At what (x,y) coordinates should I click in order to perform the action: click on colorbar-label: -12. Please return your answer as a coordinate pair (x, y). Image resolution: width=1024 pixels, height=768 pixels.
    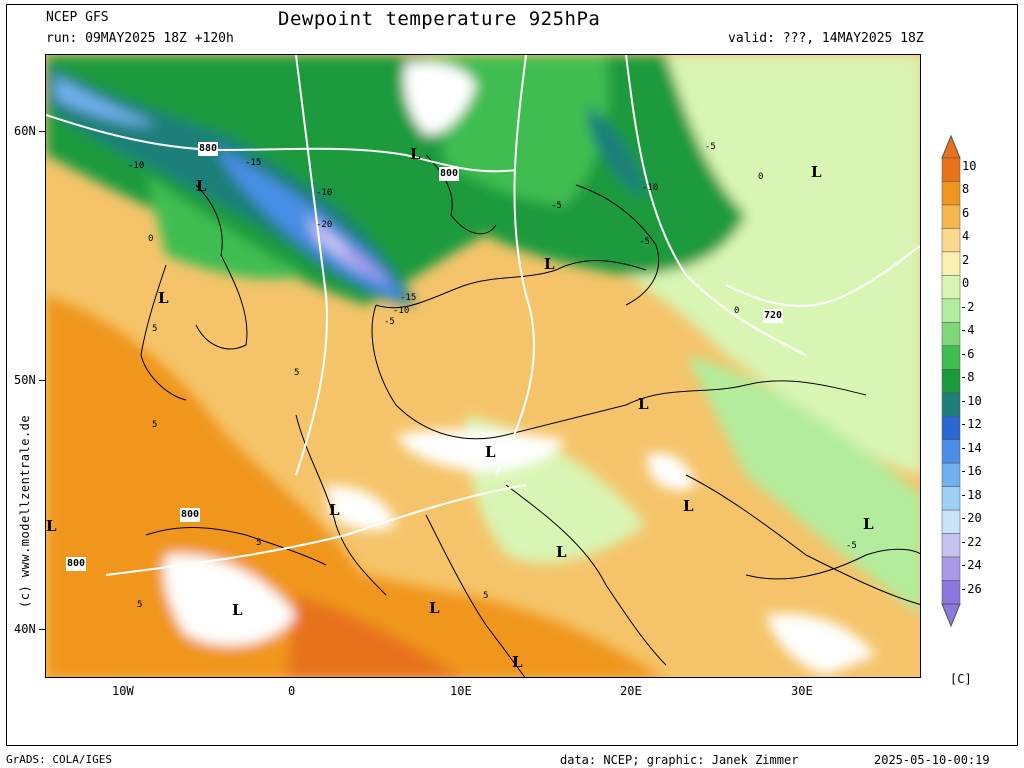
    Looking at the image, I should click on (971, 424).